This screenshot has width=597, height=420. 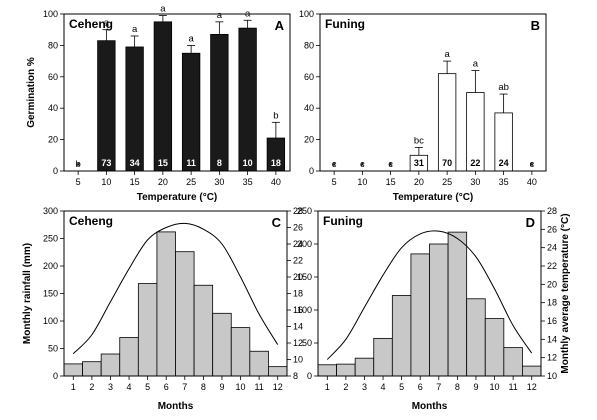 What do you see at coordinates (53, 45) in the screenshot?
I see `y-tick-label: 80` at bounding box center [53, 45].